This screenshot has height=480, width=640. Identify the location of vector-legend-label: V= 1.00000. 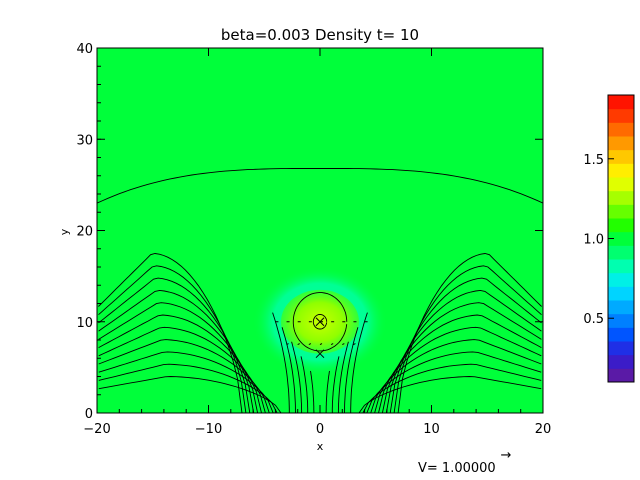
(457, 468).